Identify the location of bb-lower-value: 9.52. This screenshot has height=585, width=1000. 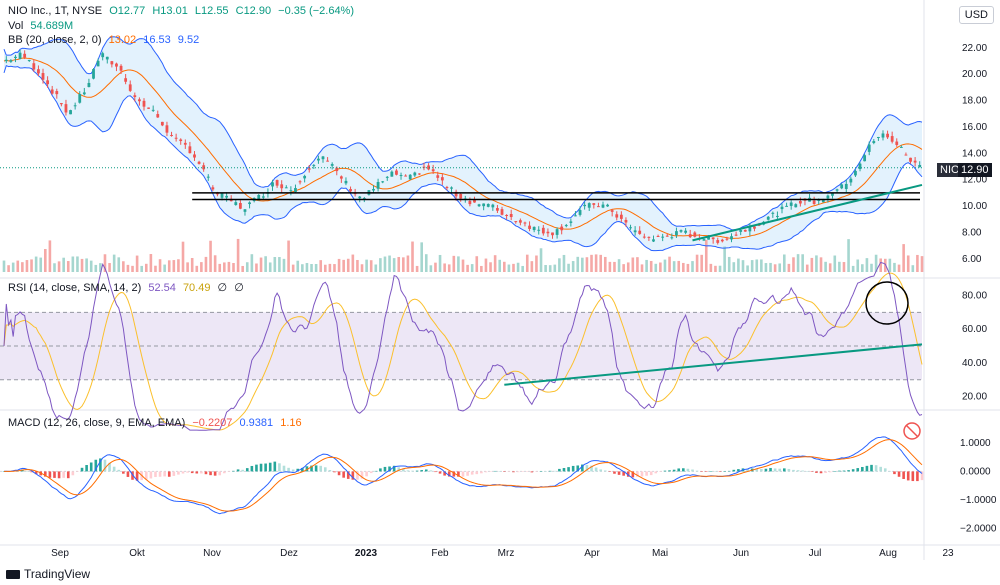
(188, 40).